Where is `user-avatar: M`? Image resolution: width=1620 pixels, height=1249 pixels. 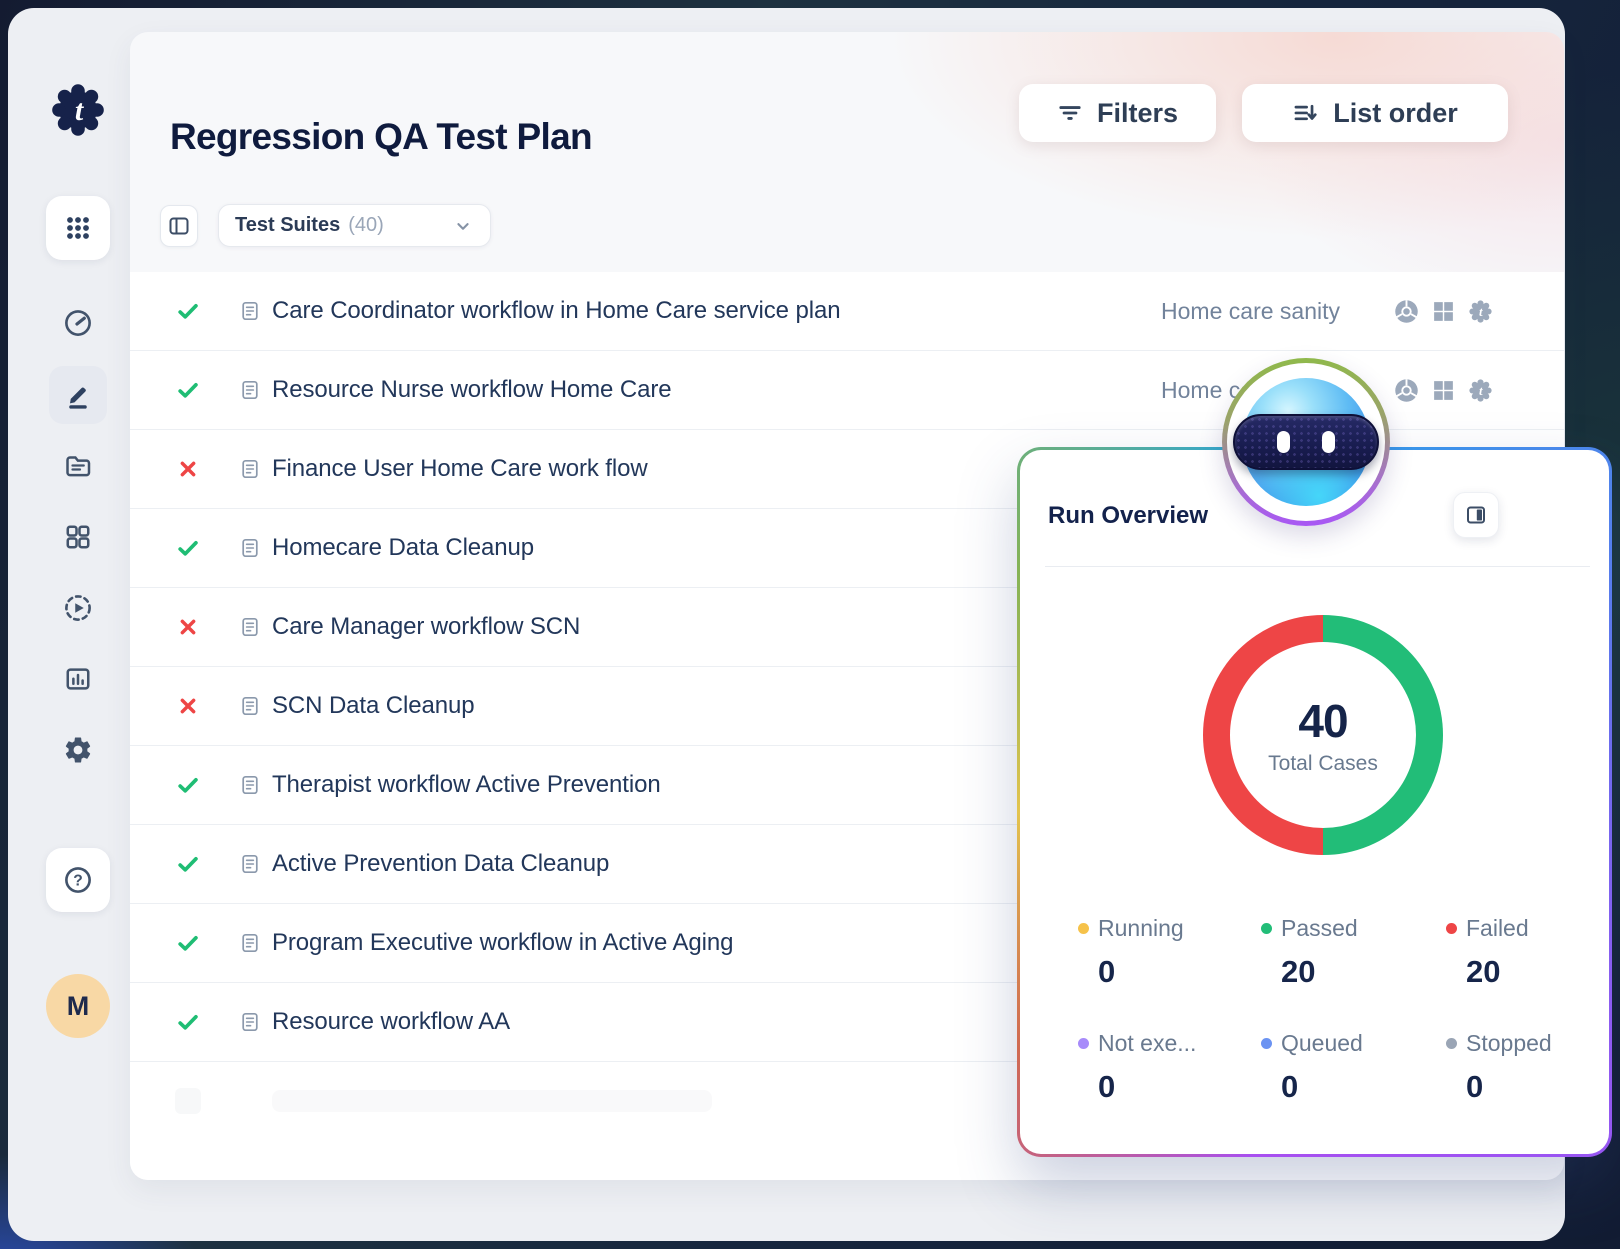
user-avatar: M is located at coordinates (78, 1006).